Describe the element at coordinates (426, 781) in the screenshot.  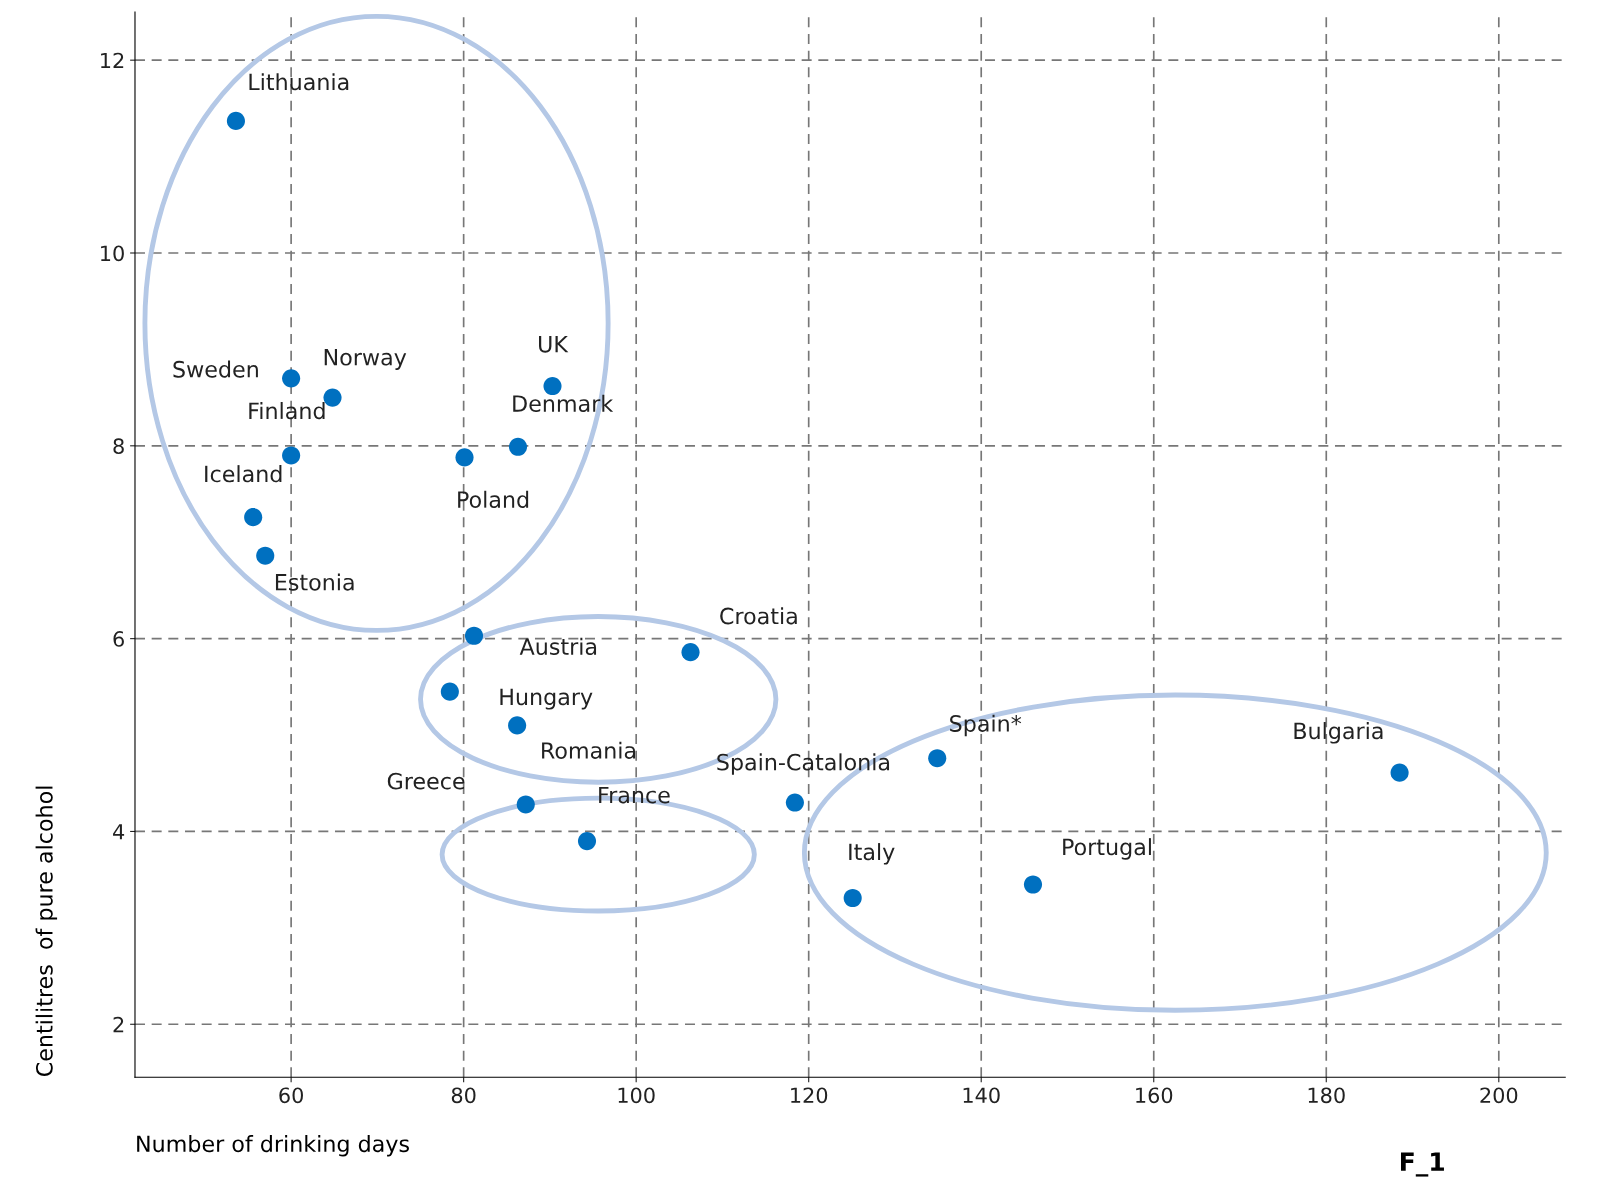
I see `annotation: Greece` at that location.